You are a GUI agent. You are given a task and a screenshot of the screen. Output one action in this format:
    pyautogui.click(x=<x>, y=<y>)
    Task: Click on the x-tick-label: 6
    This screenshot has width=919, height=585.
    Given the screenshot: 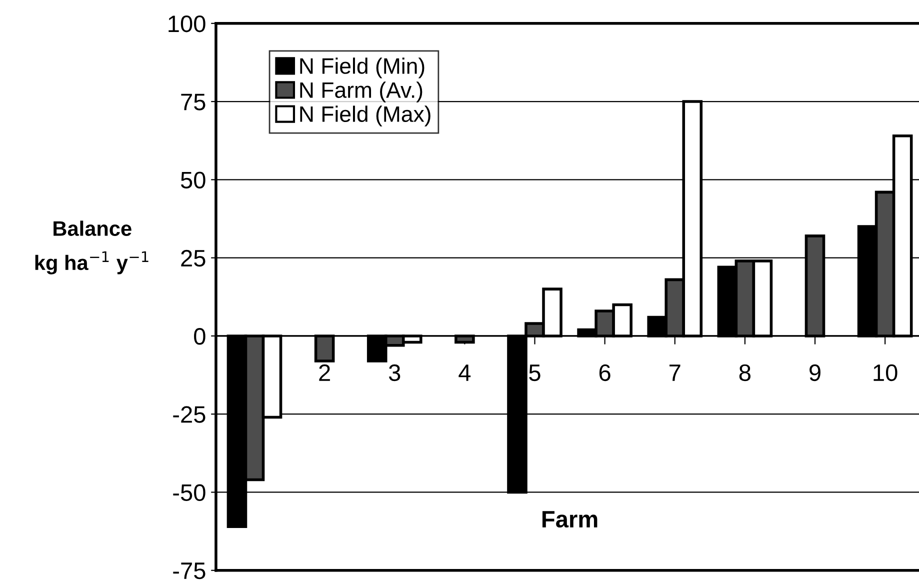 What is the action you would take?
    pyautogui.click(x=604, y=373)
    